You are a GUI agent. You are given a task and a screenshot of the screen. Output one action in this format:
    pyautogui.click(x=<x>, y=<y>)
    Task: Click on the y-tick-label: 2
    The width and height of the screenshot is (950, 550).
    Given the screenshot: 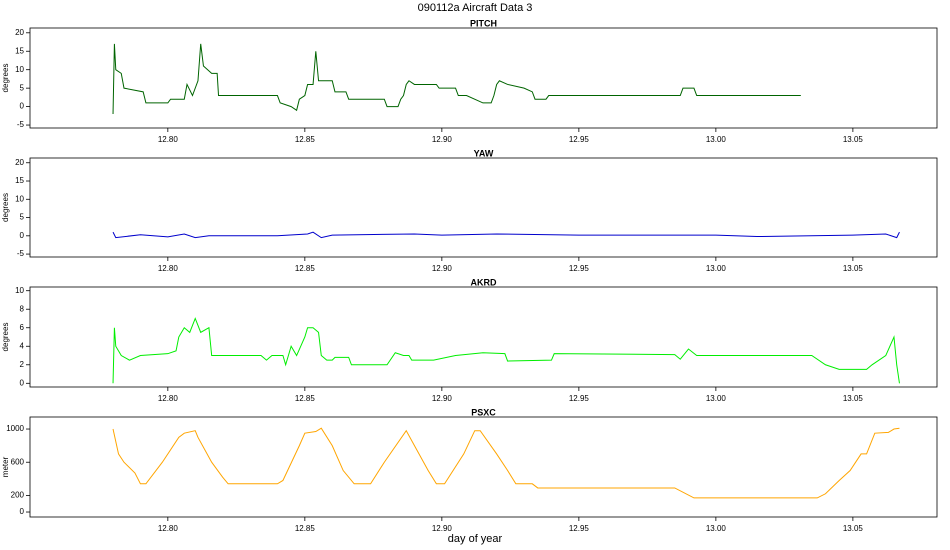 What is the action you would take?
    pyautogui.click(x=22, y=364)
    